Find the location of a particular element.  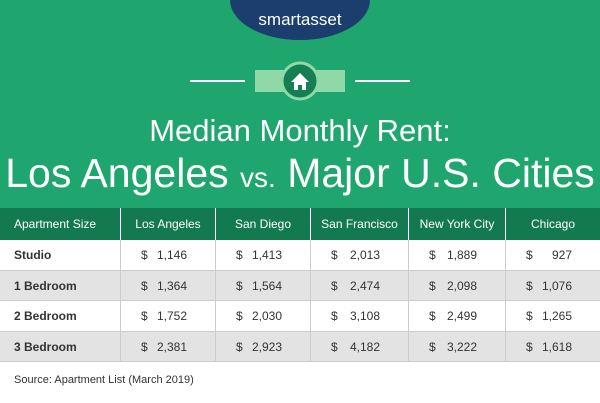

cell: $2,923 is located at coordinates (262, 346).